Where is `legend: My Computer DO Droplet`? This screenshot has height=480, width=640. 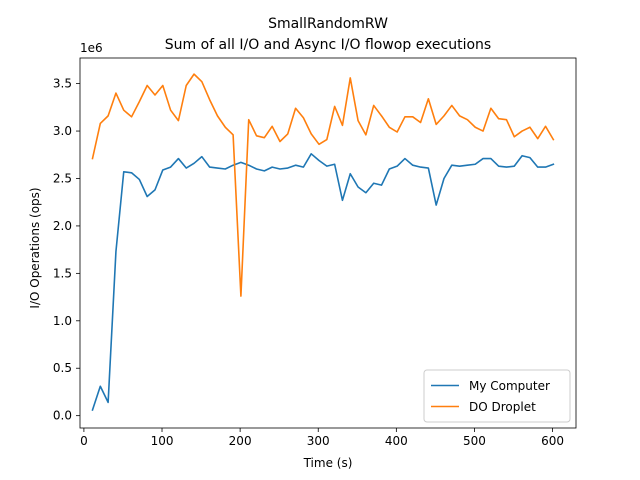
legend: My Computer DO Droplet is located at coordinates (497, 396).